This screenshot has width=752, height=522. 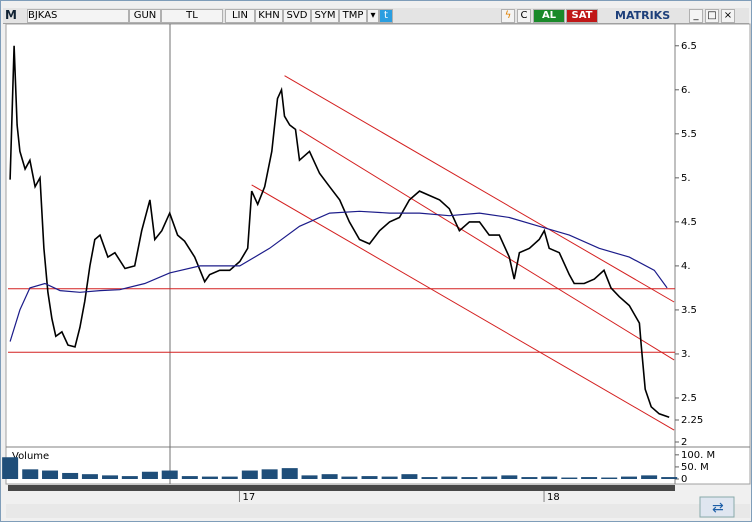 I want to click on y-tick-label: 2, so click(x=684, y=442).